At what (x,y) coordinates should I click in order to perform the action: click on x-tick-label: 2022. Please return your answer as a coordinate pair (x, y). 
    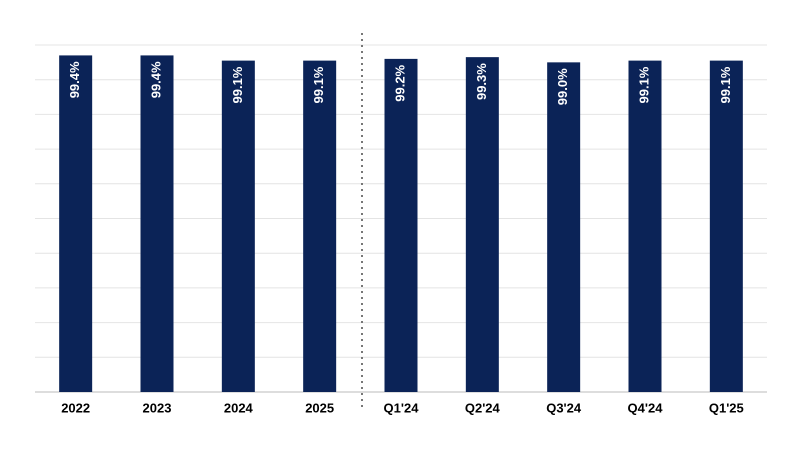
    Looking at the image, I should click on (75, 407).